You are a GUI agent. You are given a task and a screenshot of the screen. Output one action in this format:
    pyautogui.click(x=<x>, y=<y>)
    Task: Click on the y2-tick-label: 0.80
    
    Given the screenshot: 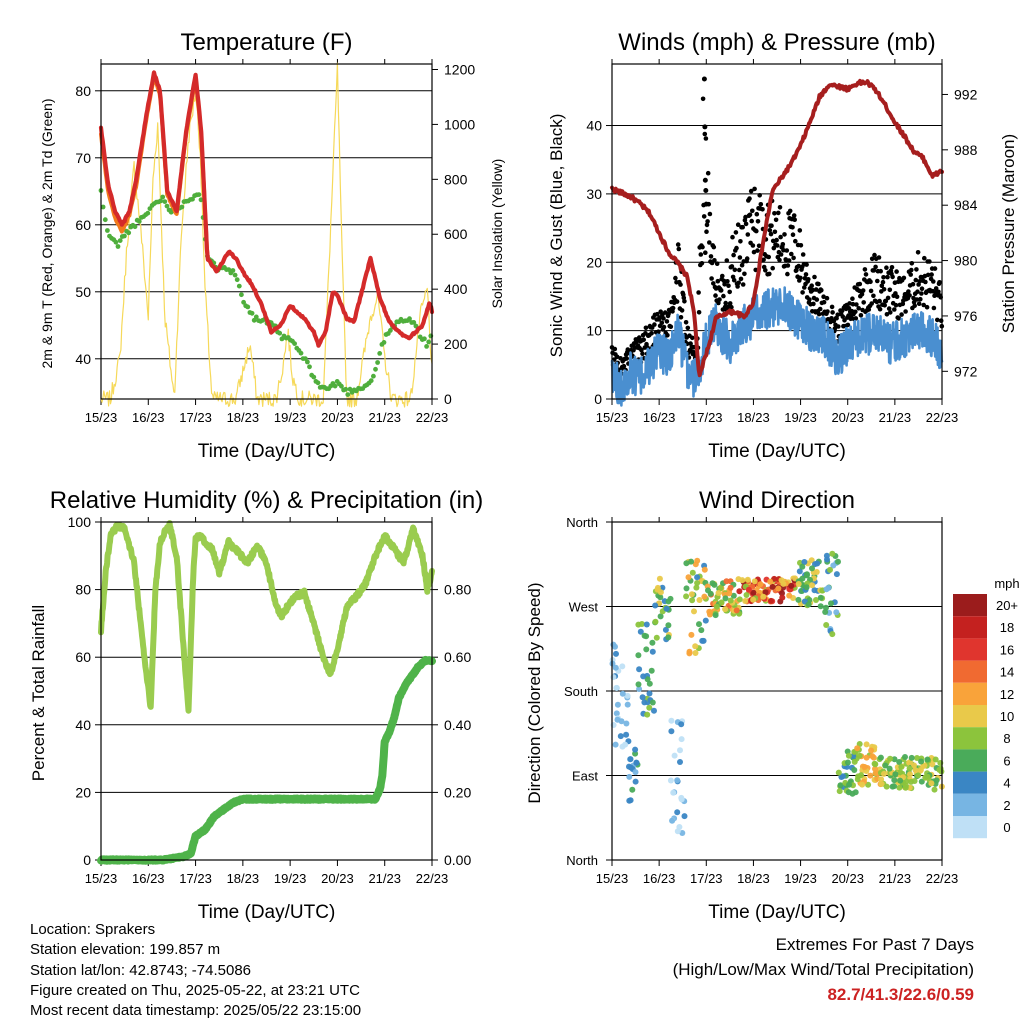 What is the action you would take?
    pyautogui.click(x=457, y=590)
    